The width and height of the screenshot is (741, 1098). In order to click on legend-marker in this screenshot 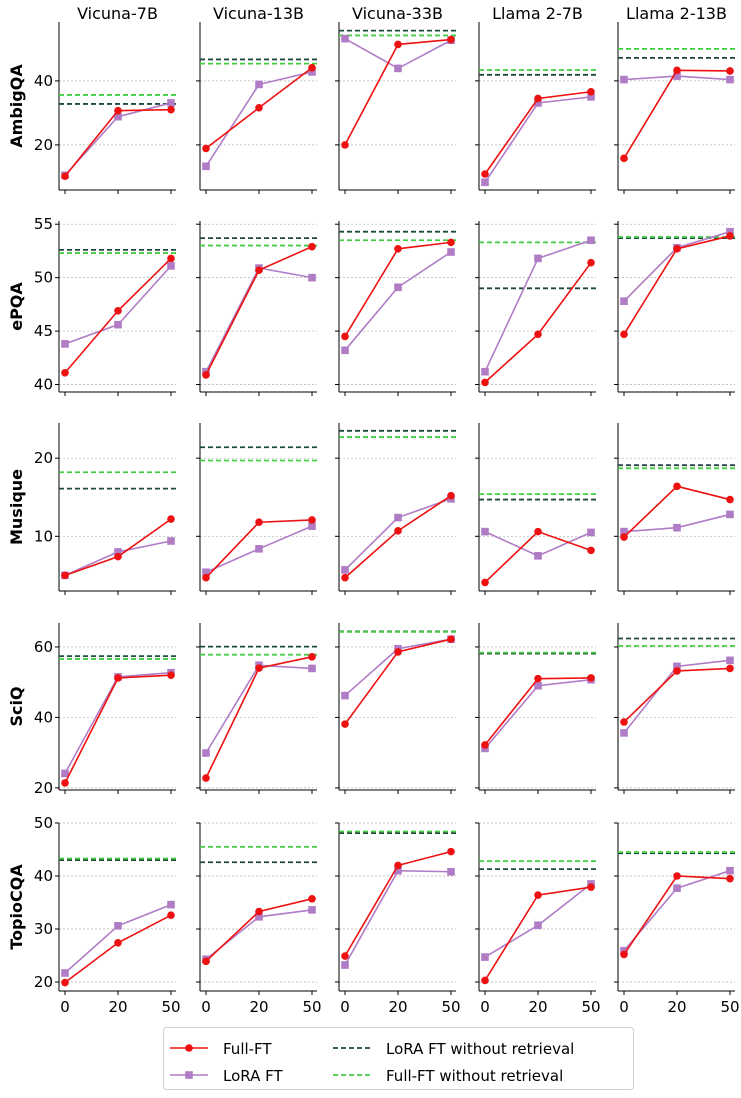, I will do `click(189, 1048)`.